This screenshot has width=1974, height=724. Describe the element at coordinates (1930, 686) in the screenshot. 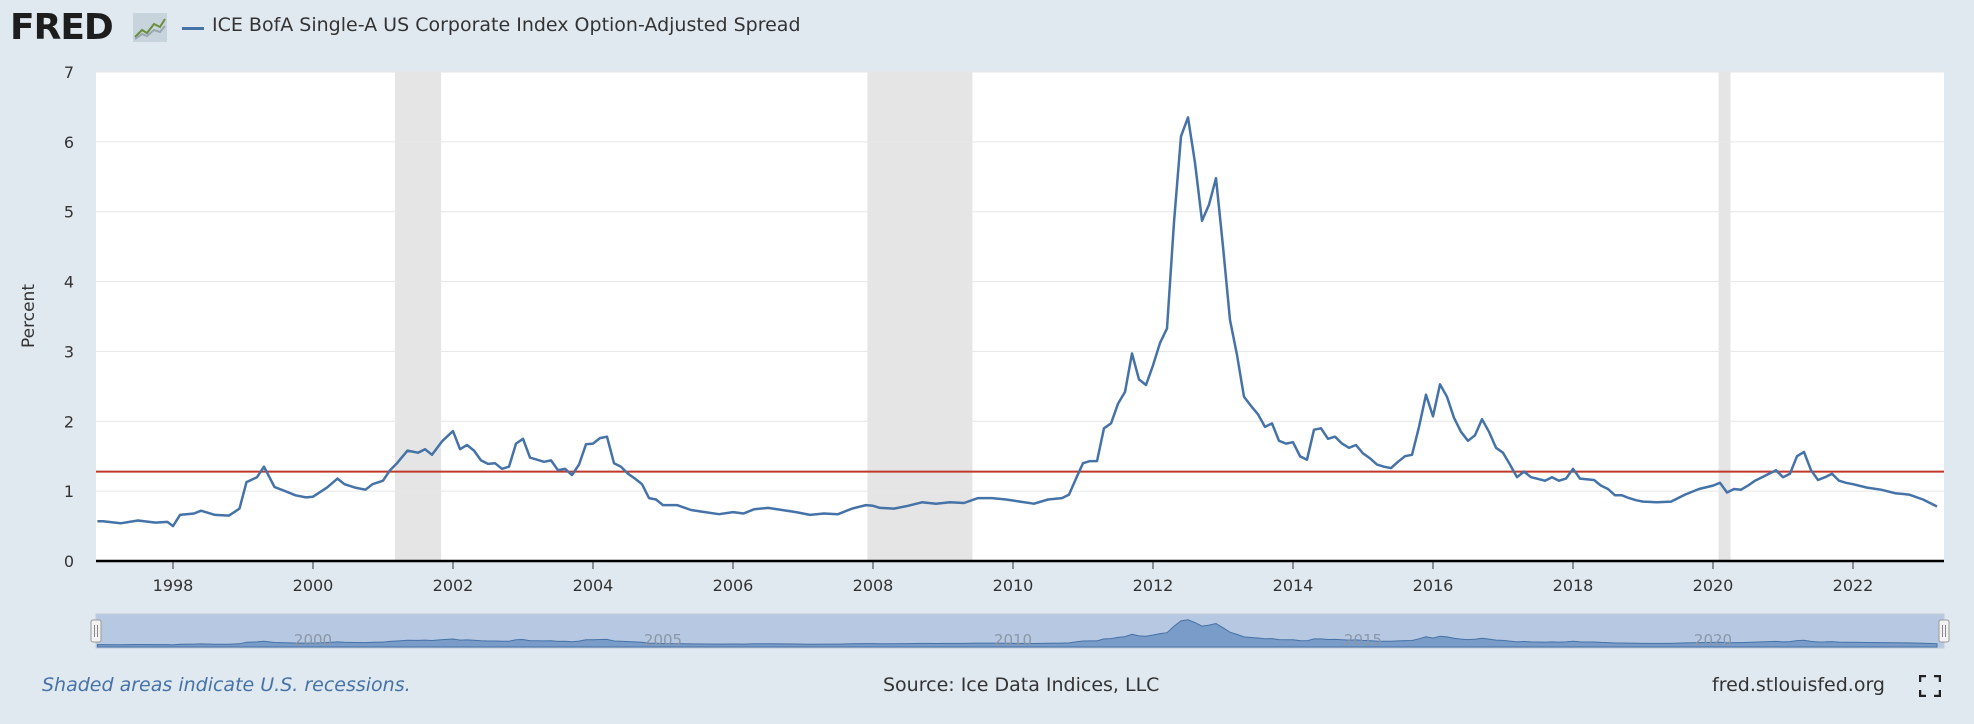

I see `fullscreen-icon` at that location.